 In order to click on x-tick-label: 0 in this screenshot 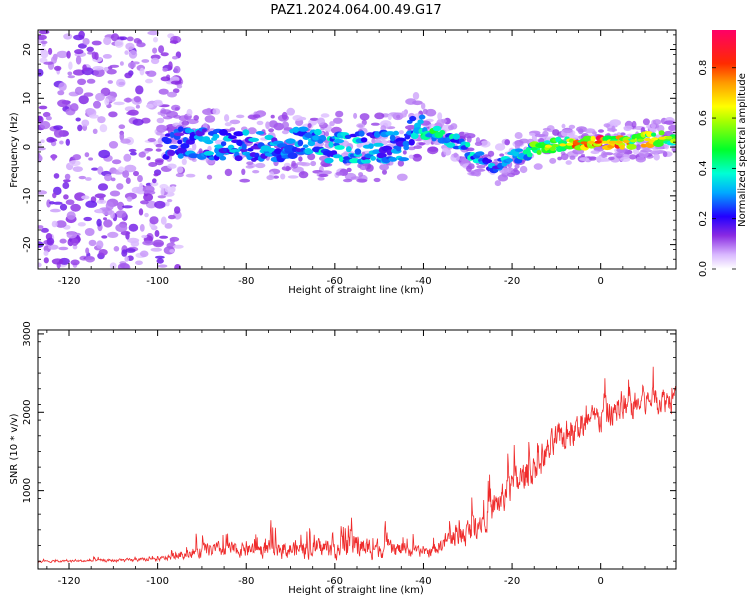, I will do `click(600, 581)`.